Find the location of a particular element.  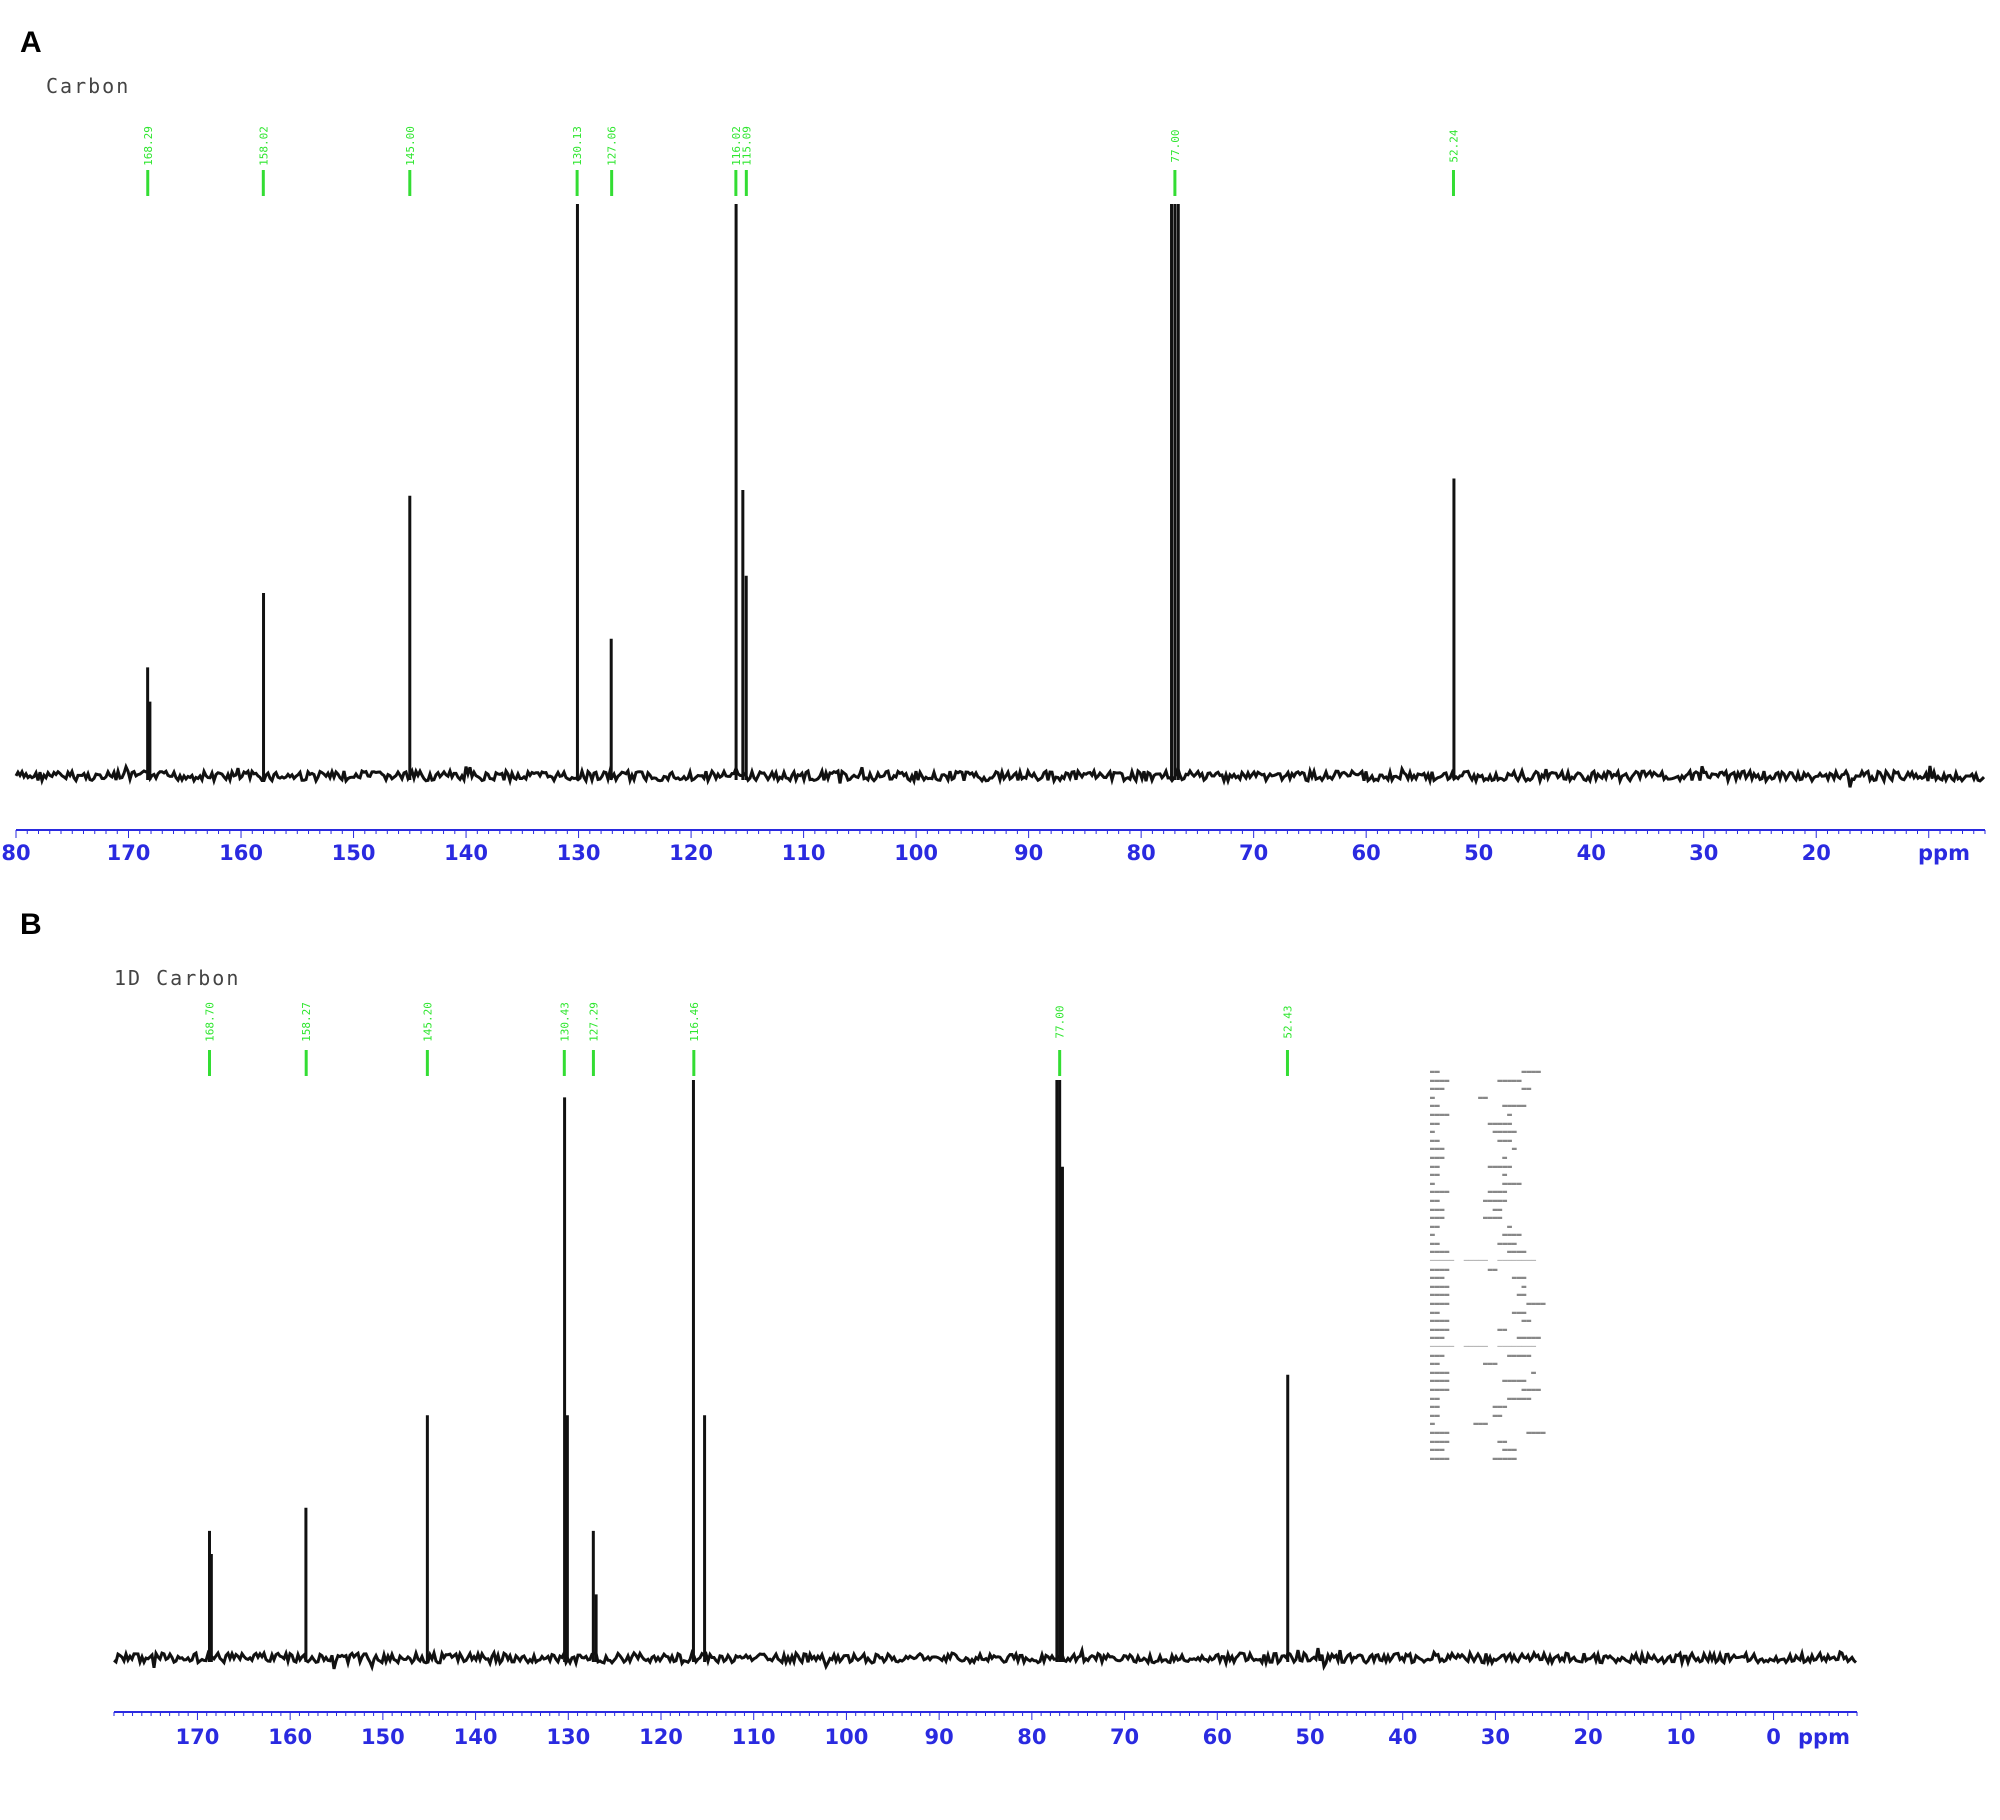

peak-label: 130.43 is located at coordinates (564, 1022).